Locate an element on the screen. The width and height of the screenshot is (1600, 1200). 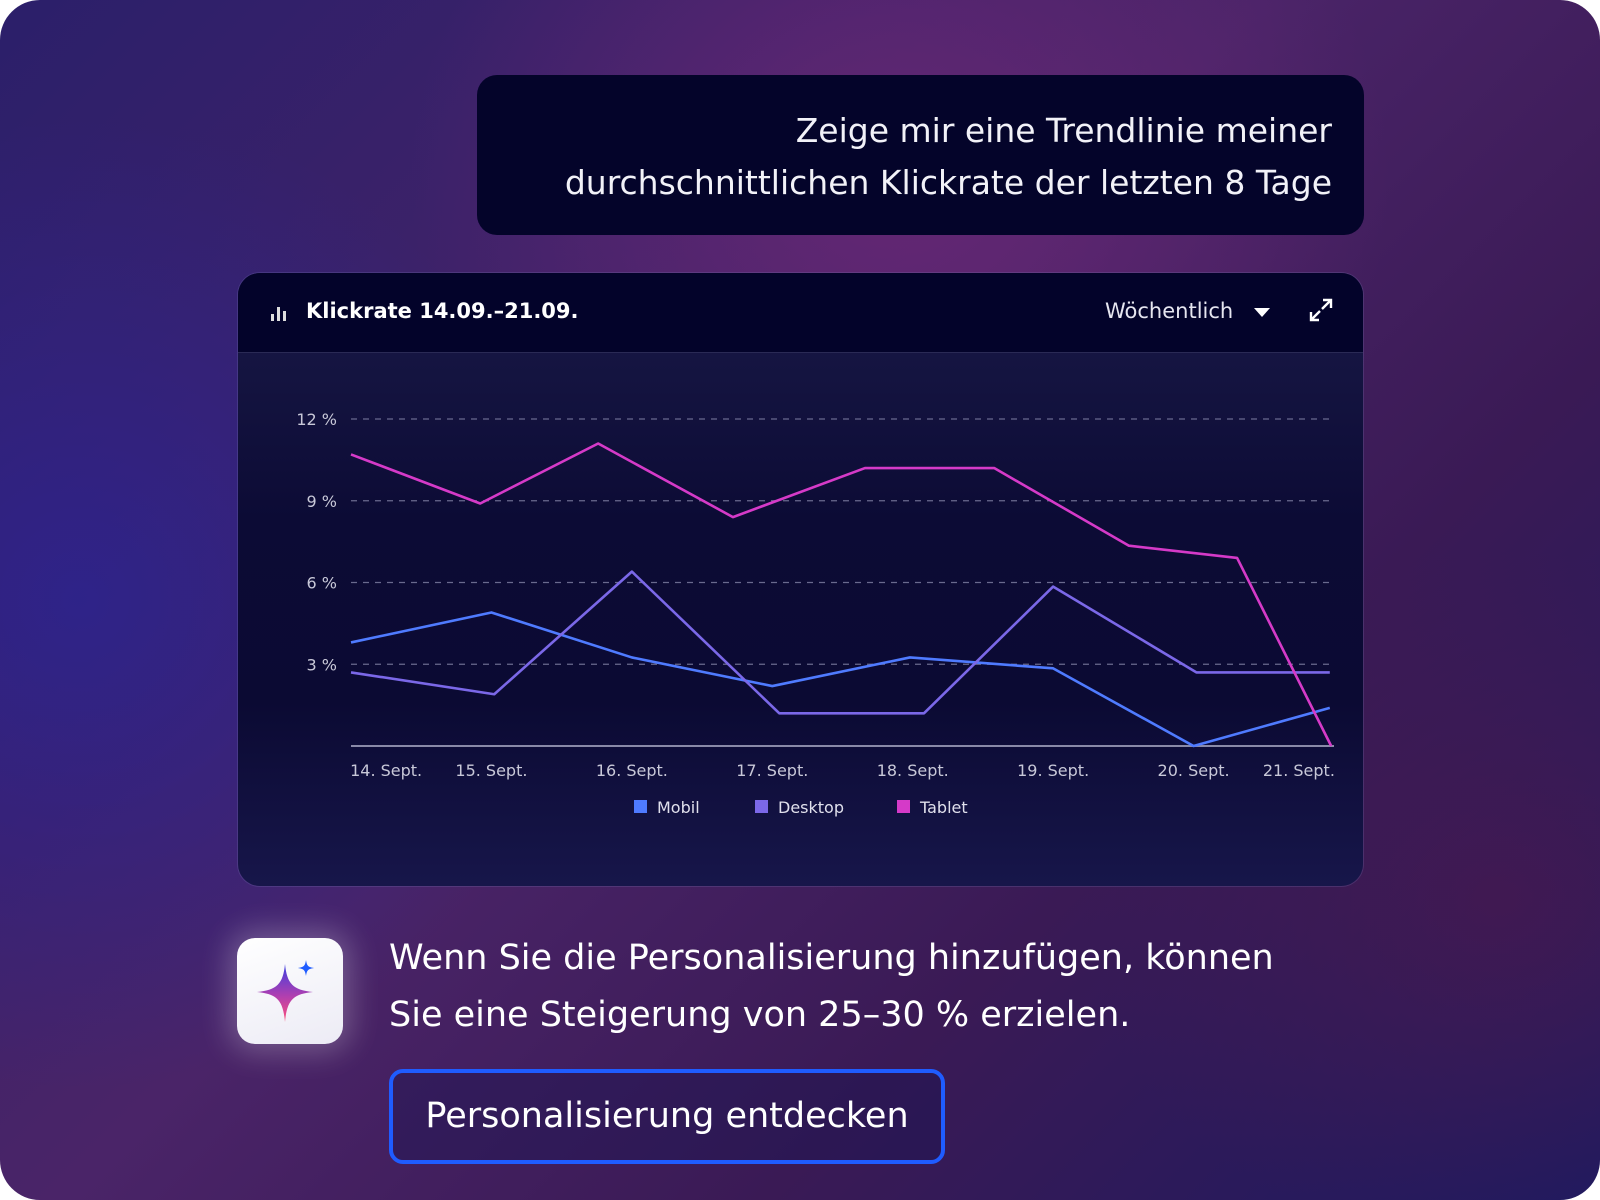
chevron-down-icon is located at coordinates (1262, 312).